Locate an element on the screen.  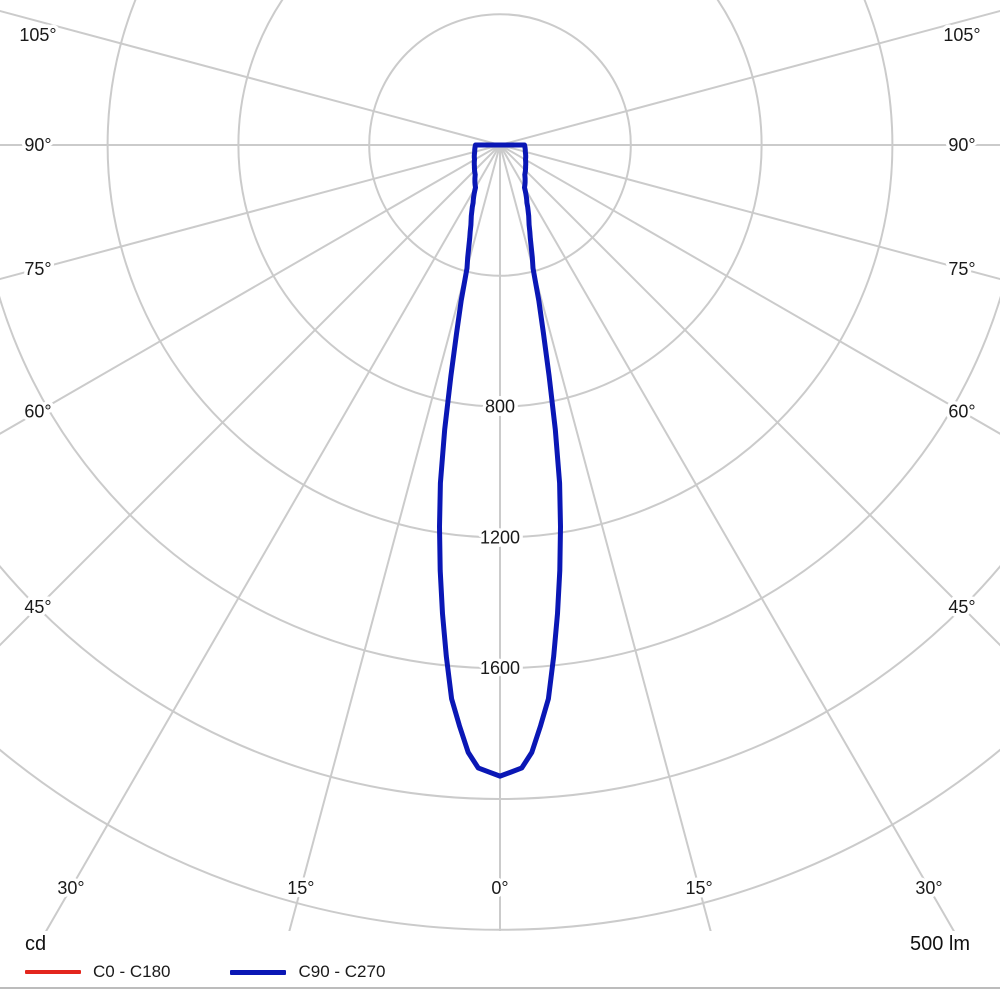
units-row: cd 500 lm is located at coordinates (497, 944).